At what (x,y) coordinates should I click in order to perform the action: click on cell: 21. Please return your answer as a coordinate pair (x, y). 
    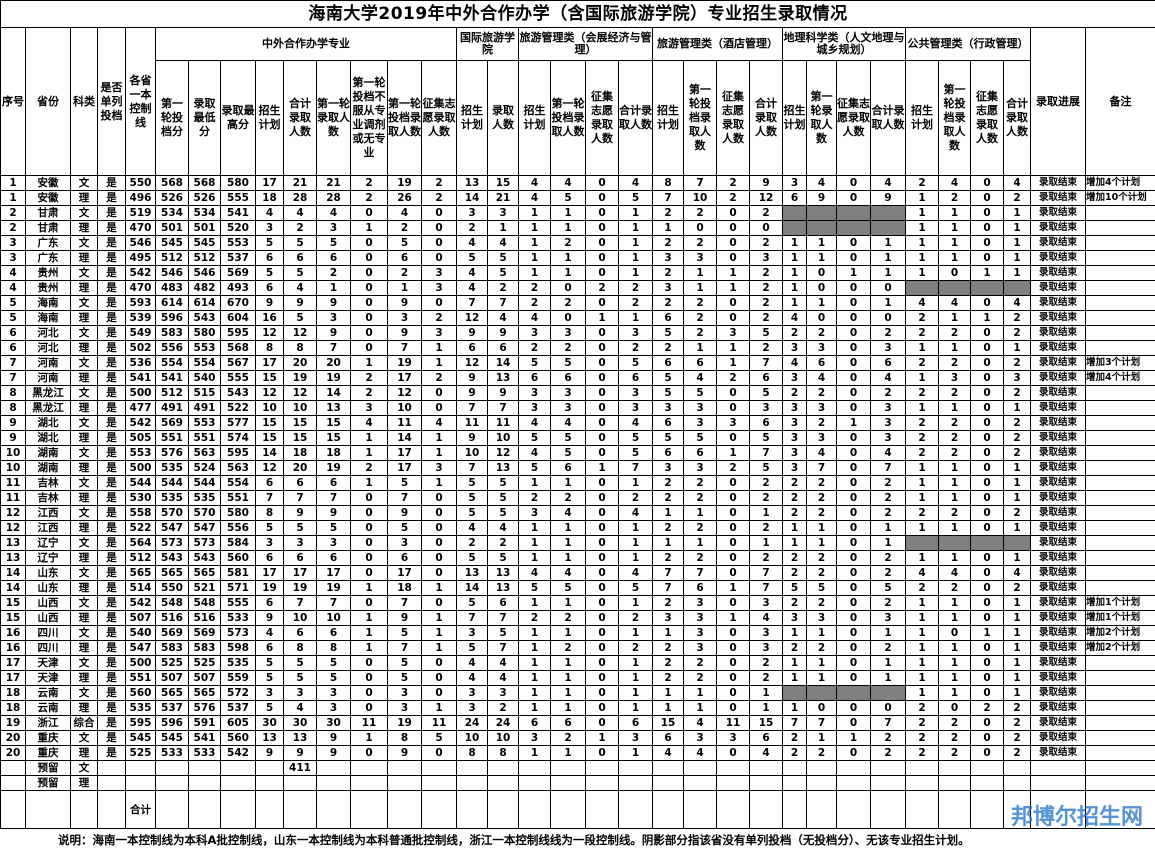
    Looking at the image, I should click on (300, 183).